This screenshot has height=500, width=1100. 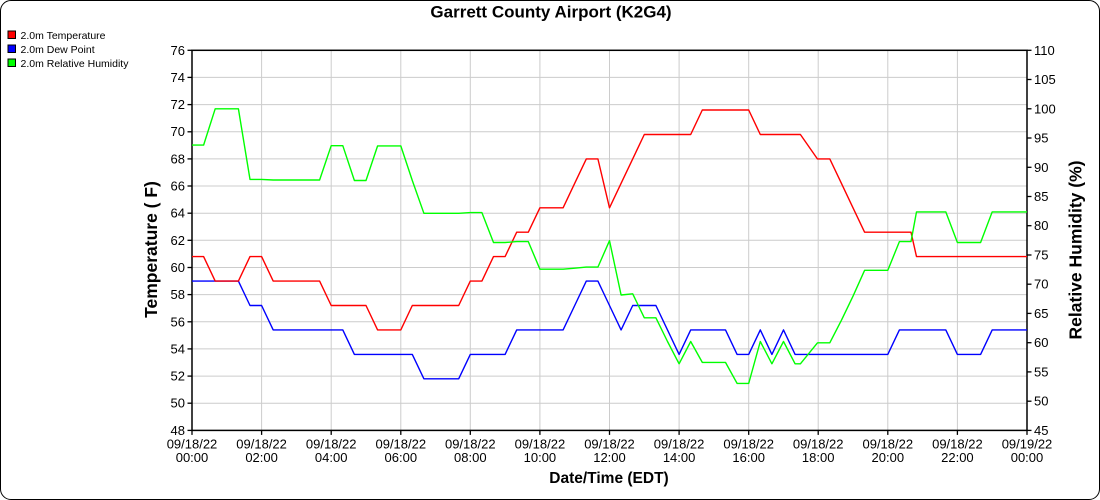 I want to click on svg-text: 52, so click(x=178, y=376).